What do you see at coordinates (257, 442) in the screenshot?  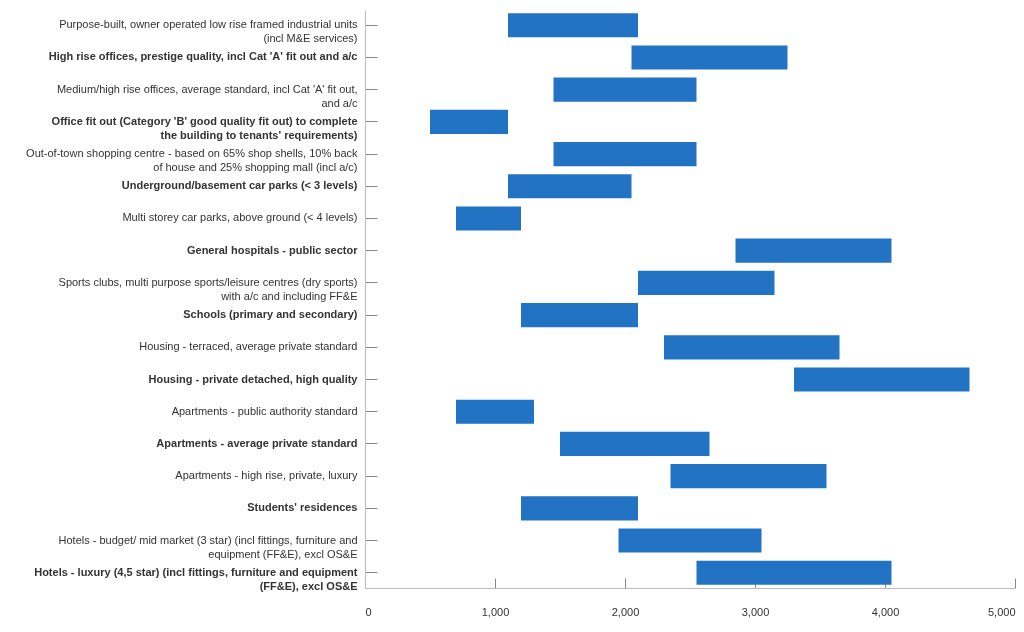 I see `y-tick-label: Apartments - average private standard` at bounding box center [257, 442].